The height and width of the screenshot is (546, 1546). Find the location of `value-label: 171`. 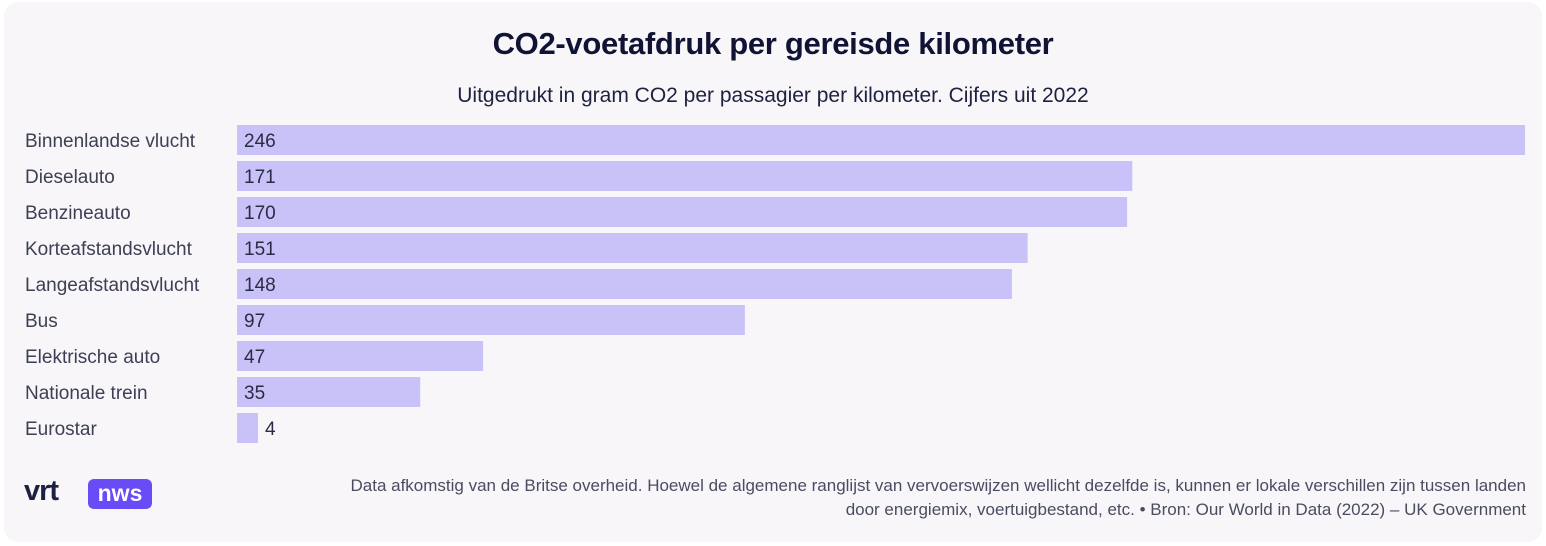

value-label: 171 is located at coordinates (260, 177).